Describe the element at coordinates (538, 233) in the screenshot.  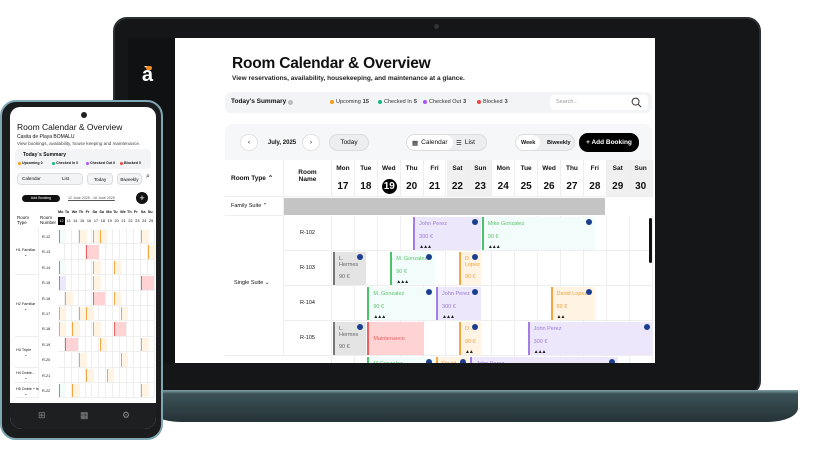
I see `booking-block: Mike Gonzalez 90 € ▲▲▲` at that location.